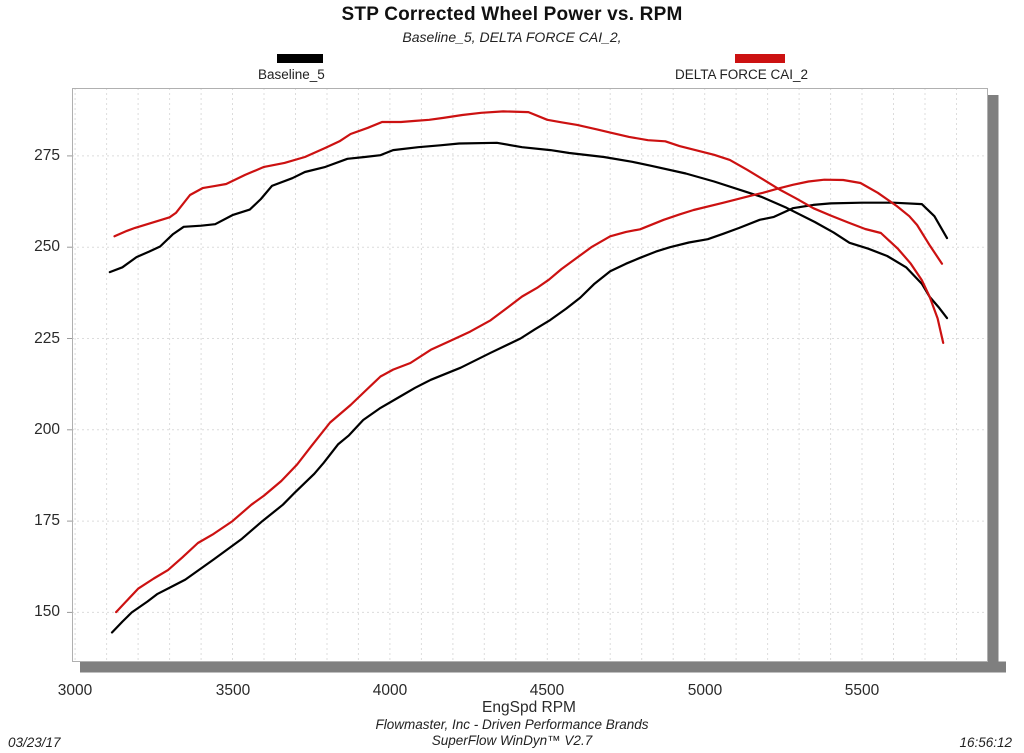 This screenshot has width=1024, height=753. I want to click on y-tick-label: 225, so click(47, 338).